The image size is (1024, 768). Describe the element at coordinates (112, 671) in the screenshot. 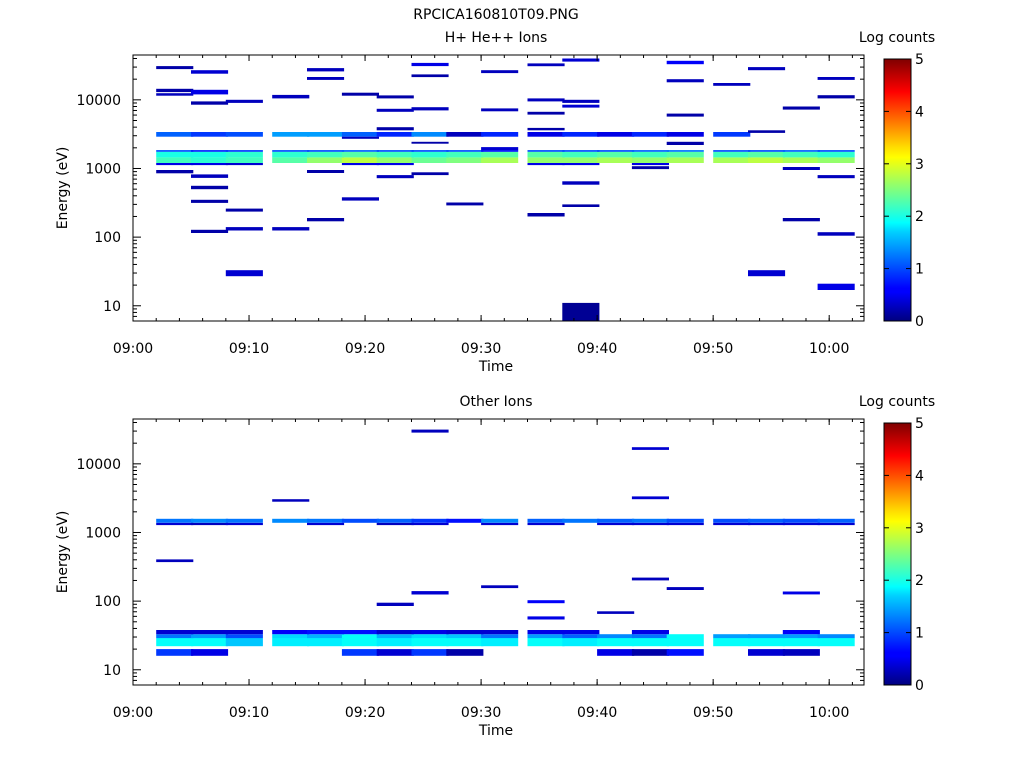

I see `y-tick-label: 10` at that location.